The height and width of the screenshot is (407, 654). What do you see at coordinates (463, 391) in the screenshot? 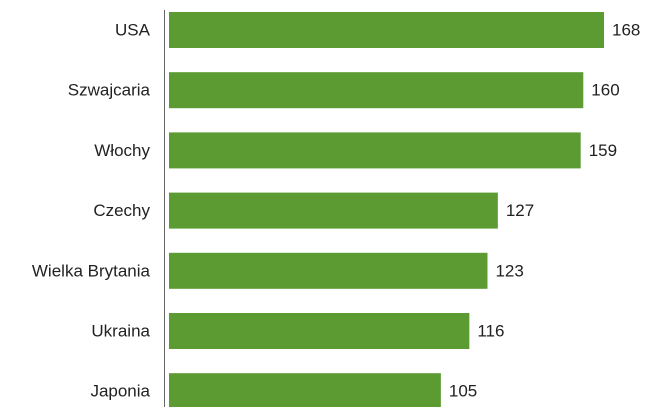
I see `value-label: 105` at bounding box center [463, 391].